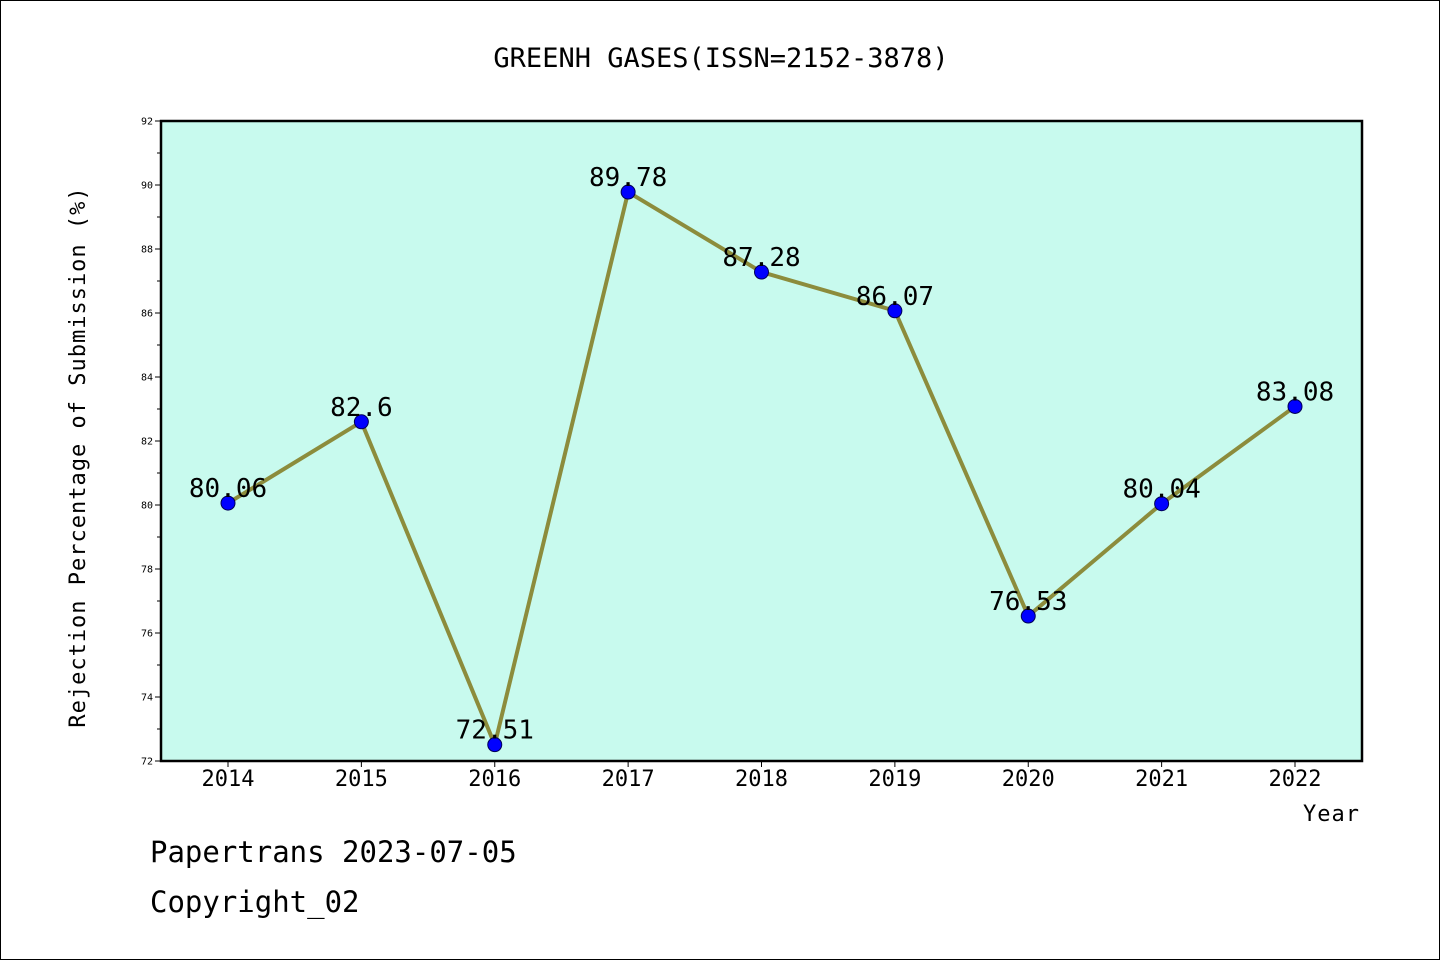  What do you see at coordinates (78, 456) in the screenshot?
I see `y-axis-label: Rejection Percentage of Submission (%)` at bounding box center [78, 456].